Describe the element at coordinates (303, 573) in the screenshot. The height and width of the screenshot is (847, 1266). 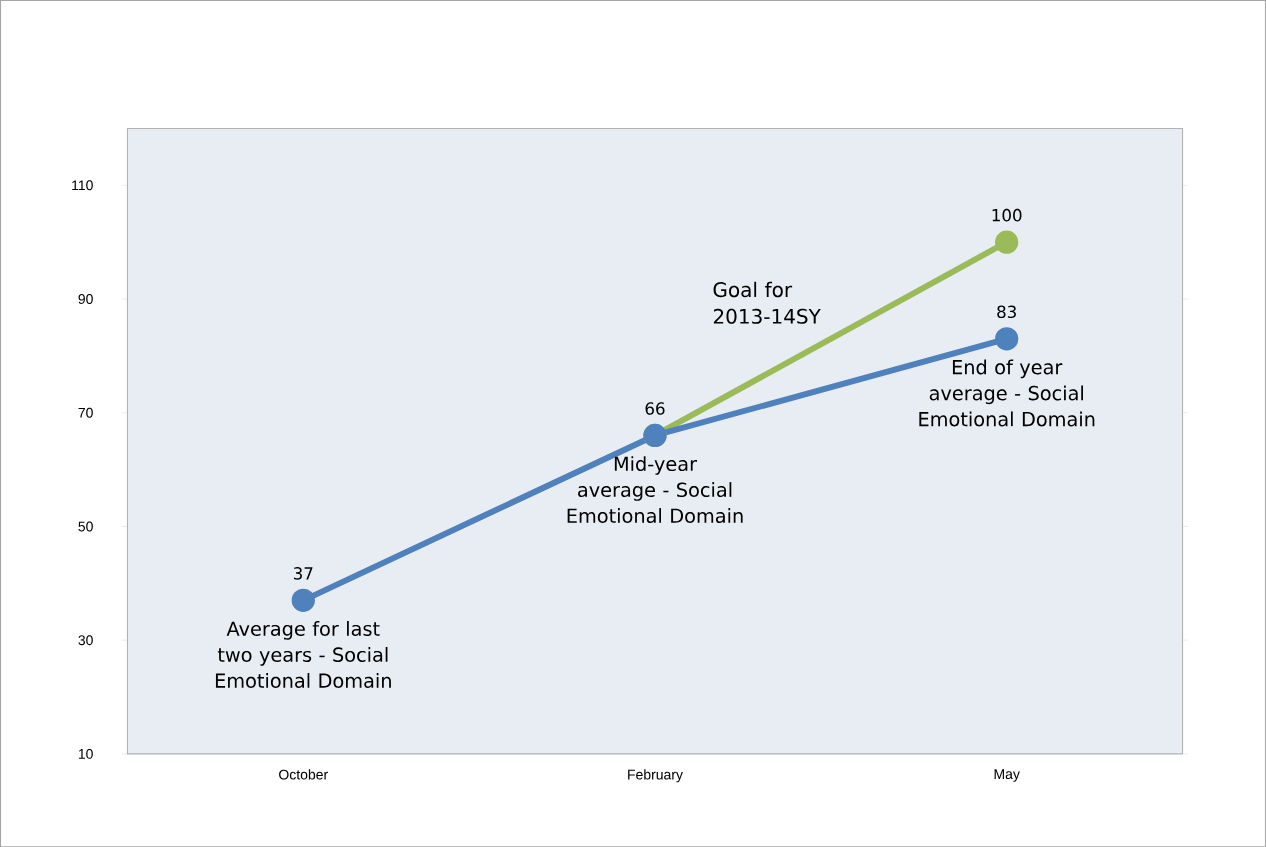
I see `data-label: 37` at that location.